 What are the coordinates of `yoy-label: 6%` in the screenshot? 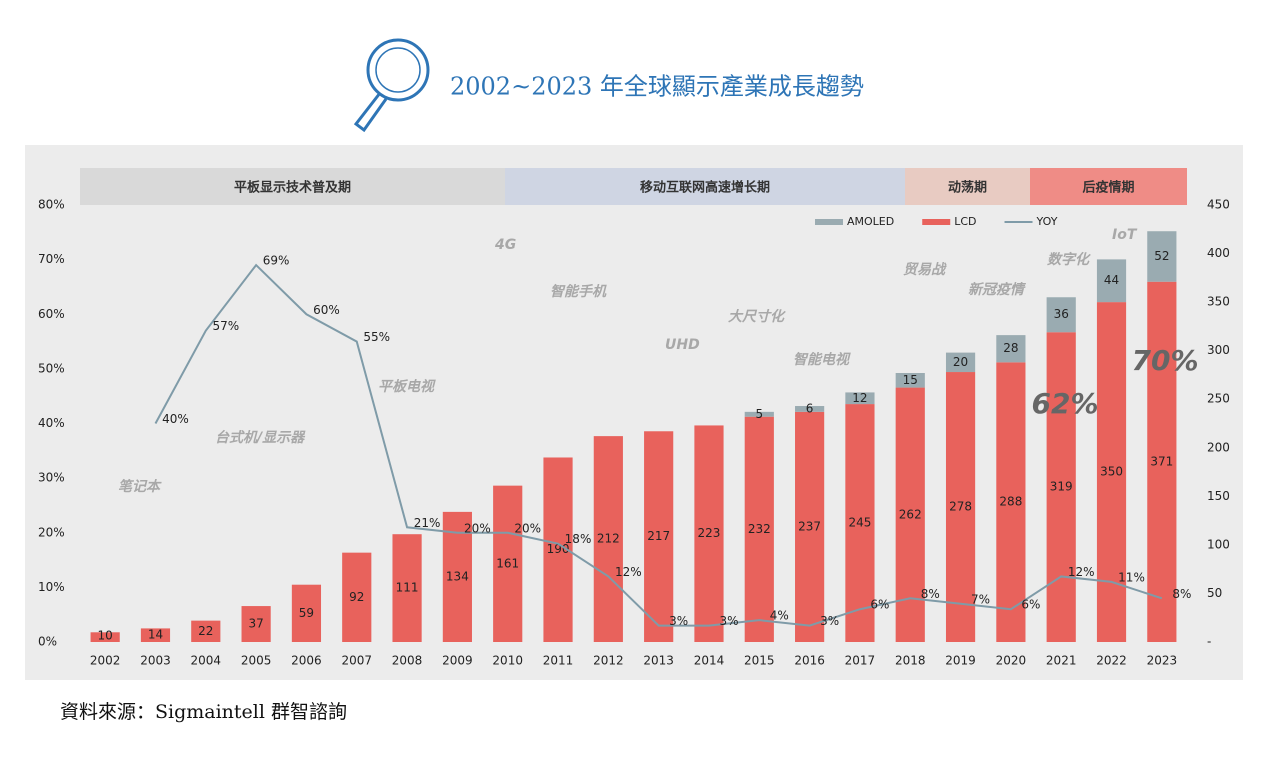 It's located at (879, 605).